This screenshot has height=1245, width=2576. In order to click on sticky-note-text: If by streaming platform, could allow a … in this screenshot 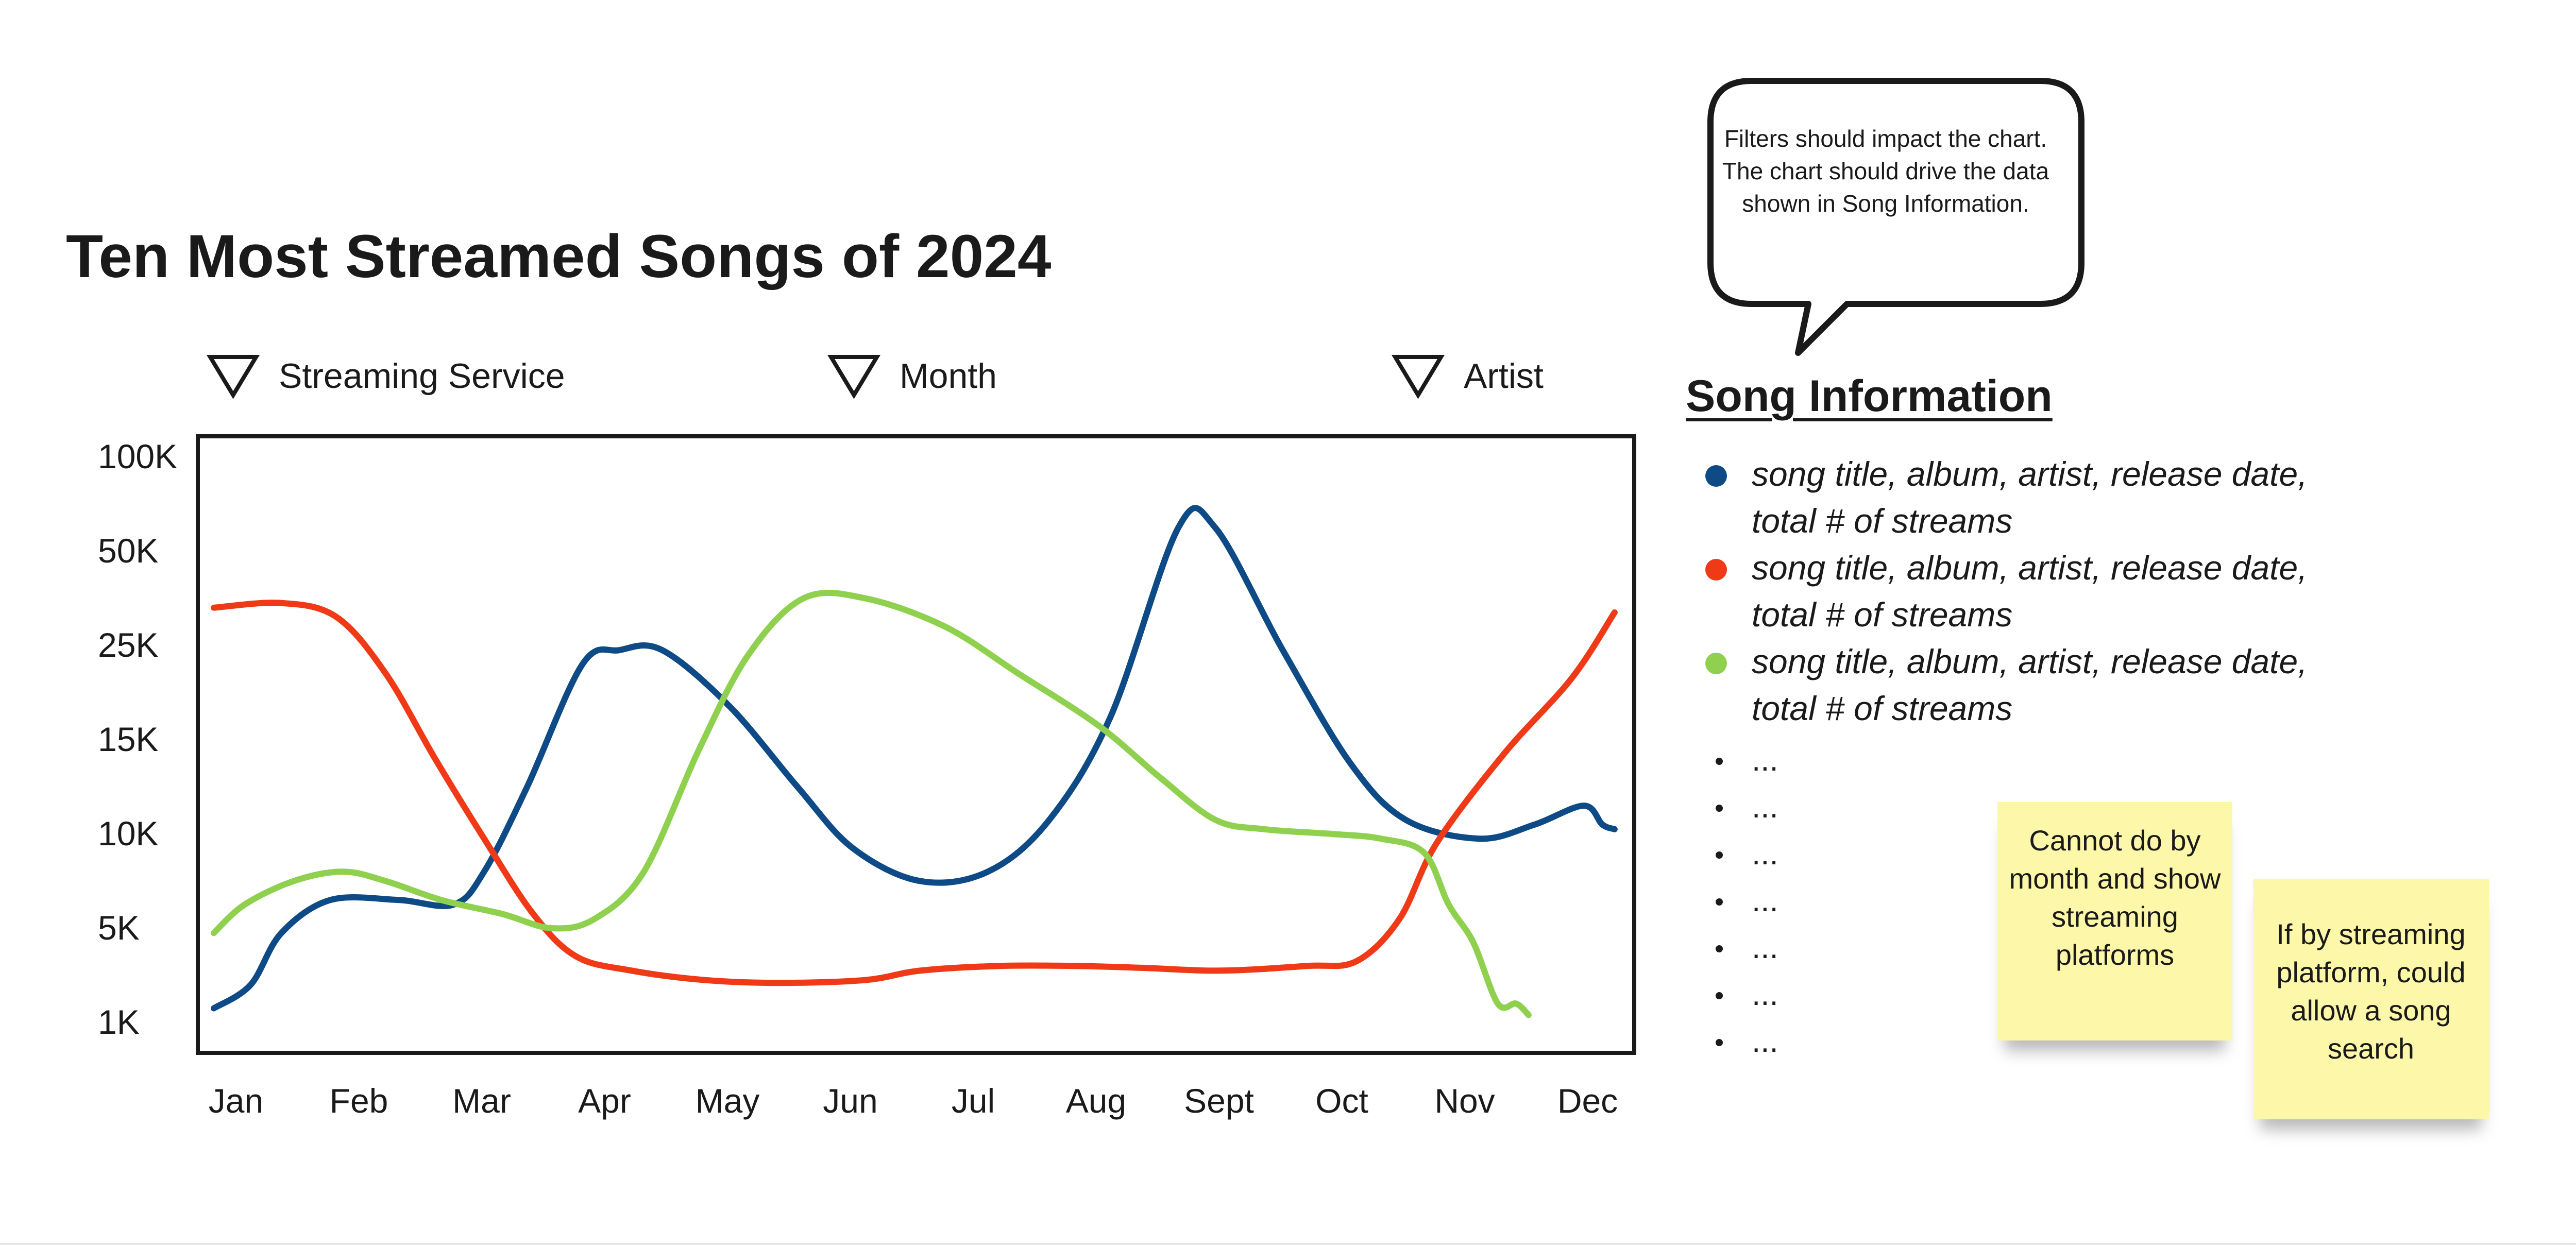, I will do `click(2371, 991)`.